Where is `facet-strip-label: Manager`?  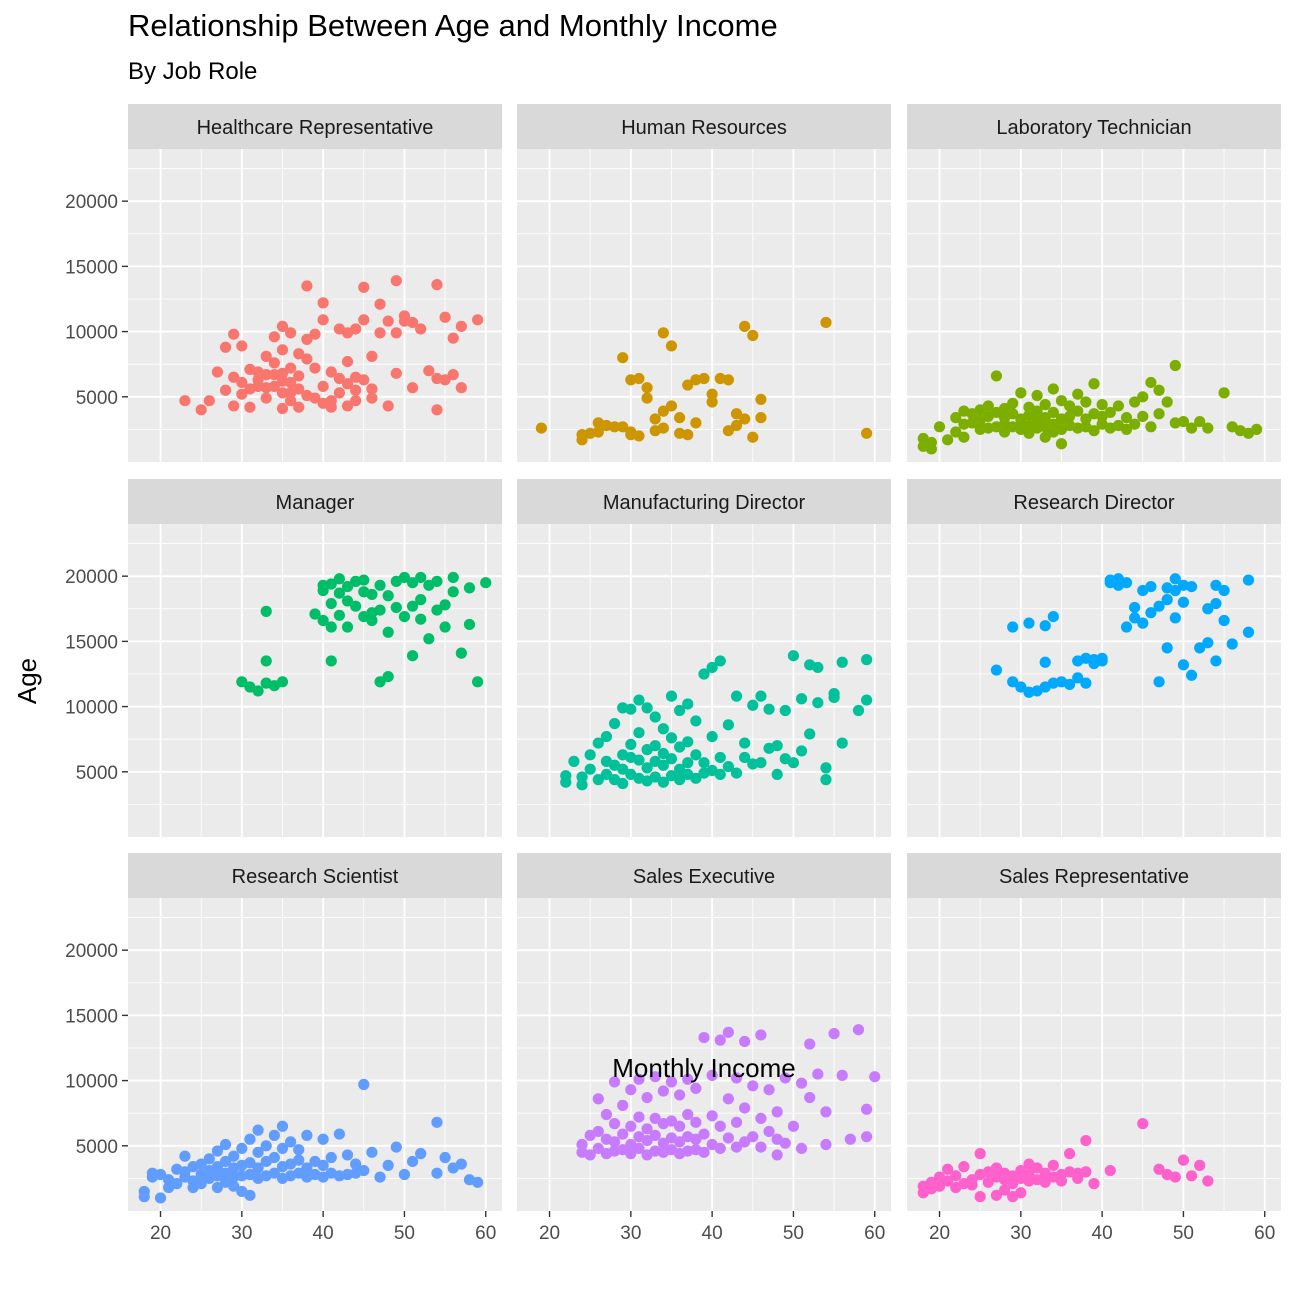
facet-strip-label: Manager is located at coordinates (315, 503).